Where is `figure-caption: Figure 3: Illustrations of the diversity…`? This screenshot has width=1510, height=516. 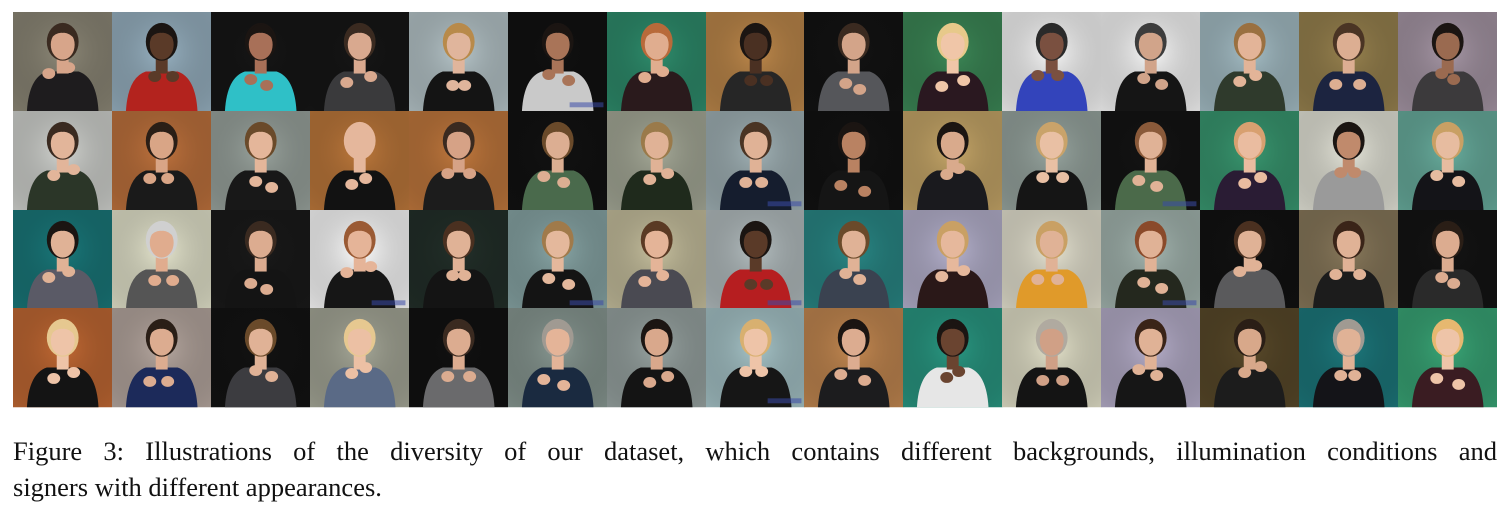
figure-caption: Figure 3: Illustrations of the diversity… is located at coordinates (755, 469).